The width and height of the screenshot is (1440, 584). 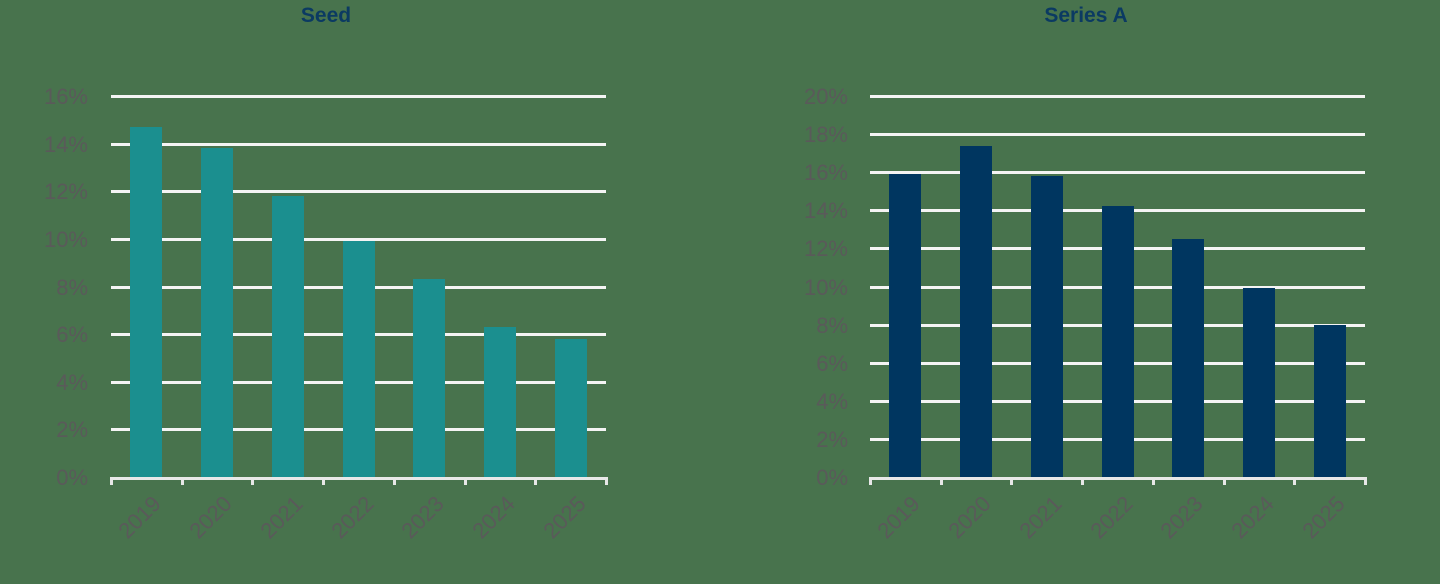 What do you see at coordinates (326, 15) in the screenshot?
I see `chart-title: Seed` at bounding box center [326, 15].